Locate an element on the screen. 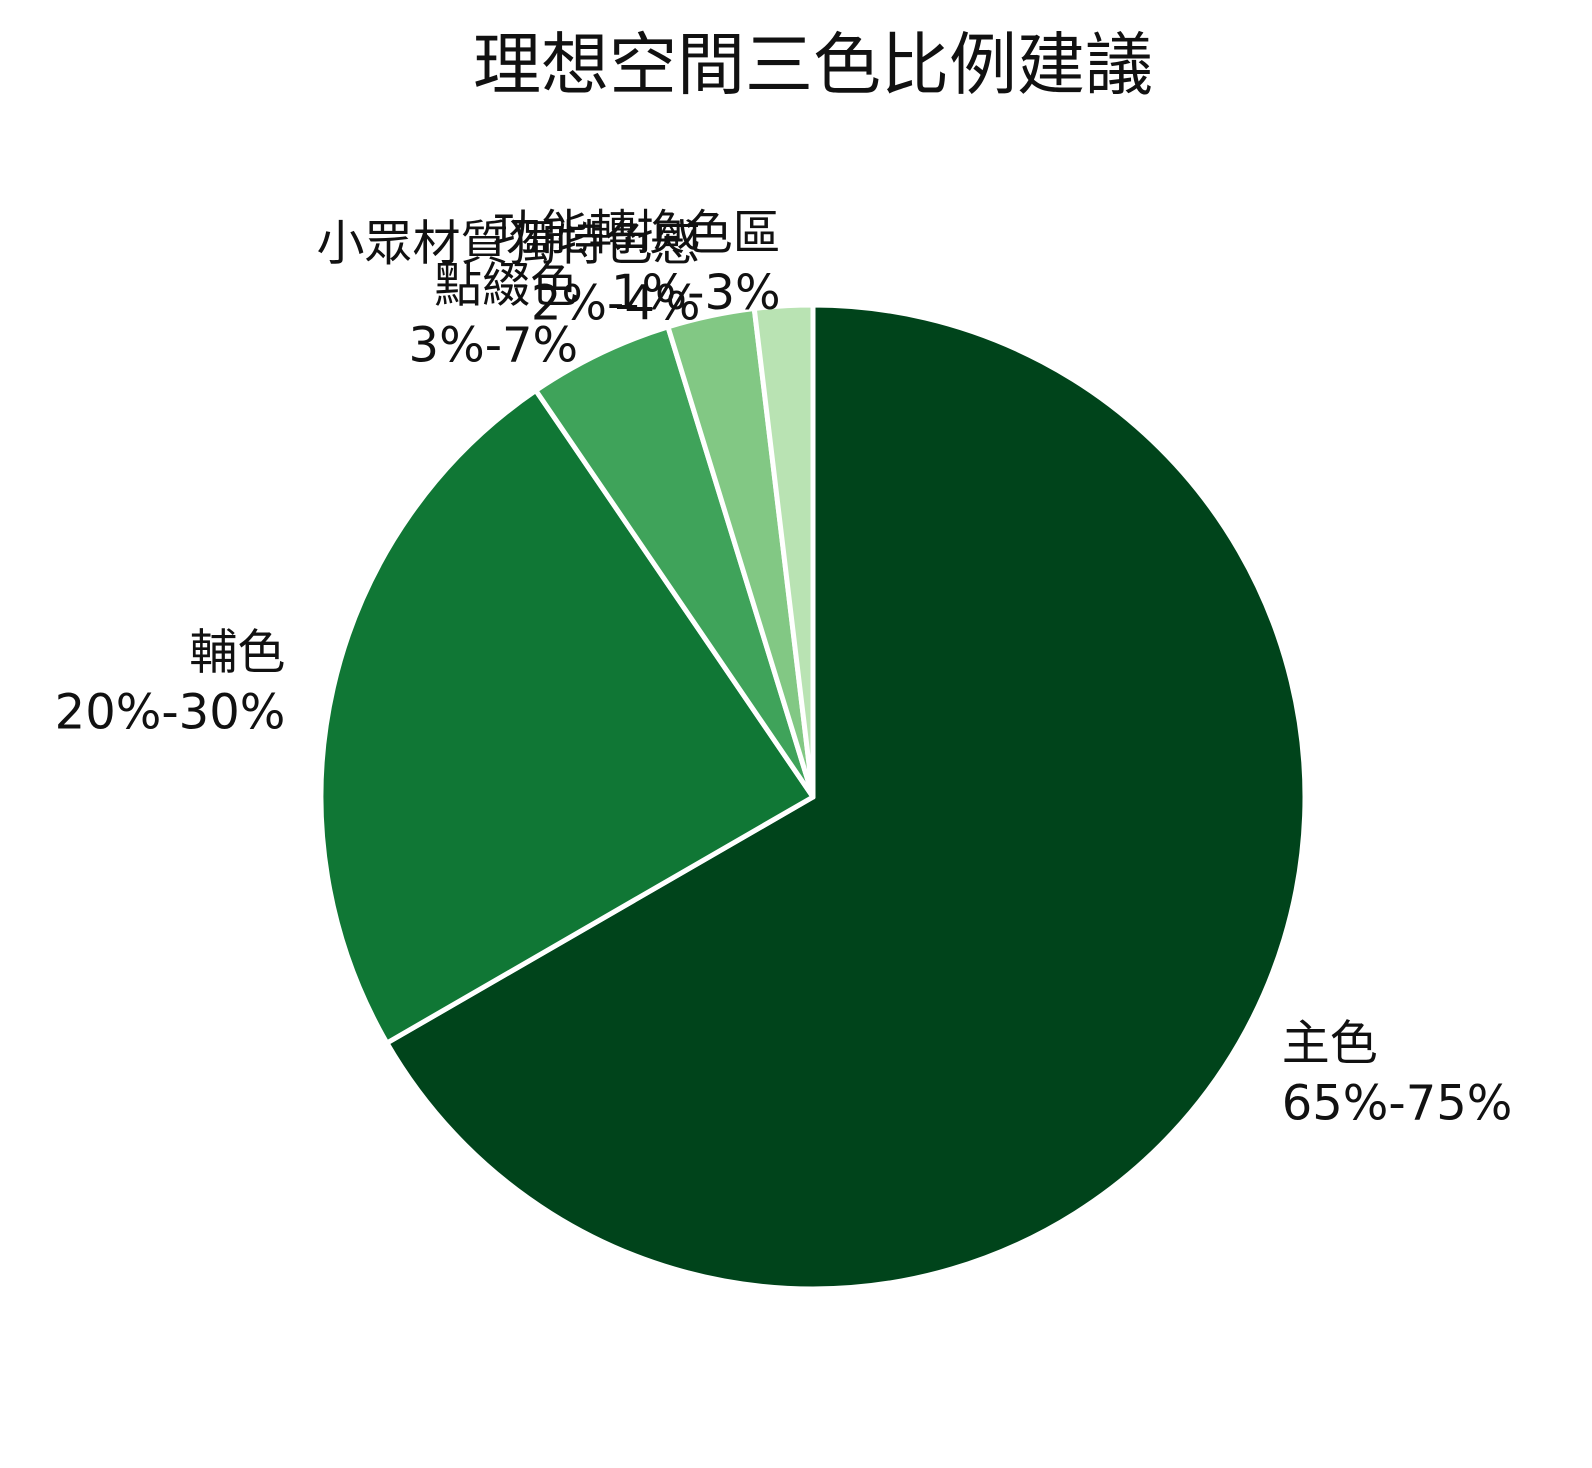 The height and width of the screenshot is (1468, 1592). slice-name: 點綴色 is located at coordinates (506, 285).